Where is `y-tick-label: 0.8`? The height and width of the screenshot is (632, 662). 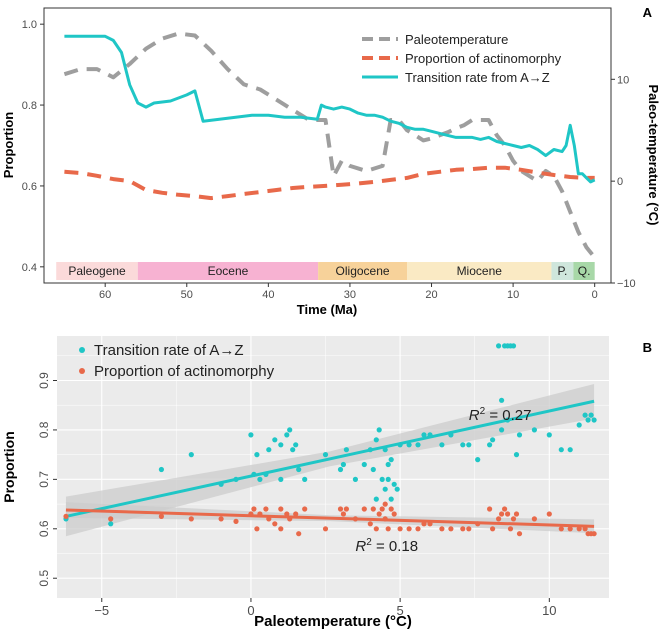
y-tick-label: 0.8 is located at coordinates (29, 106).